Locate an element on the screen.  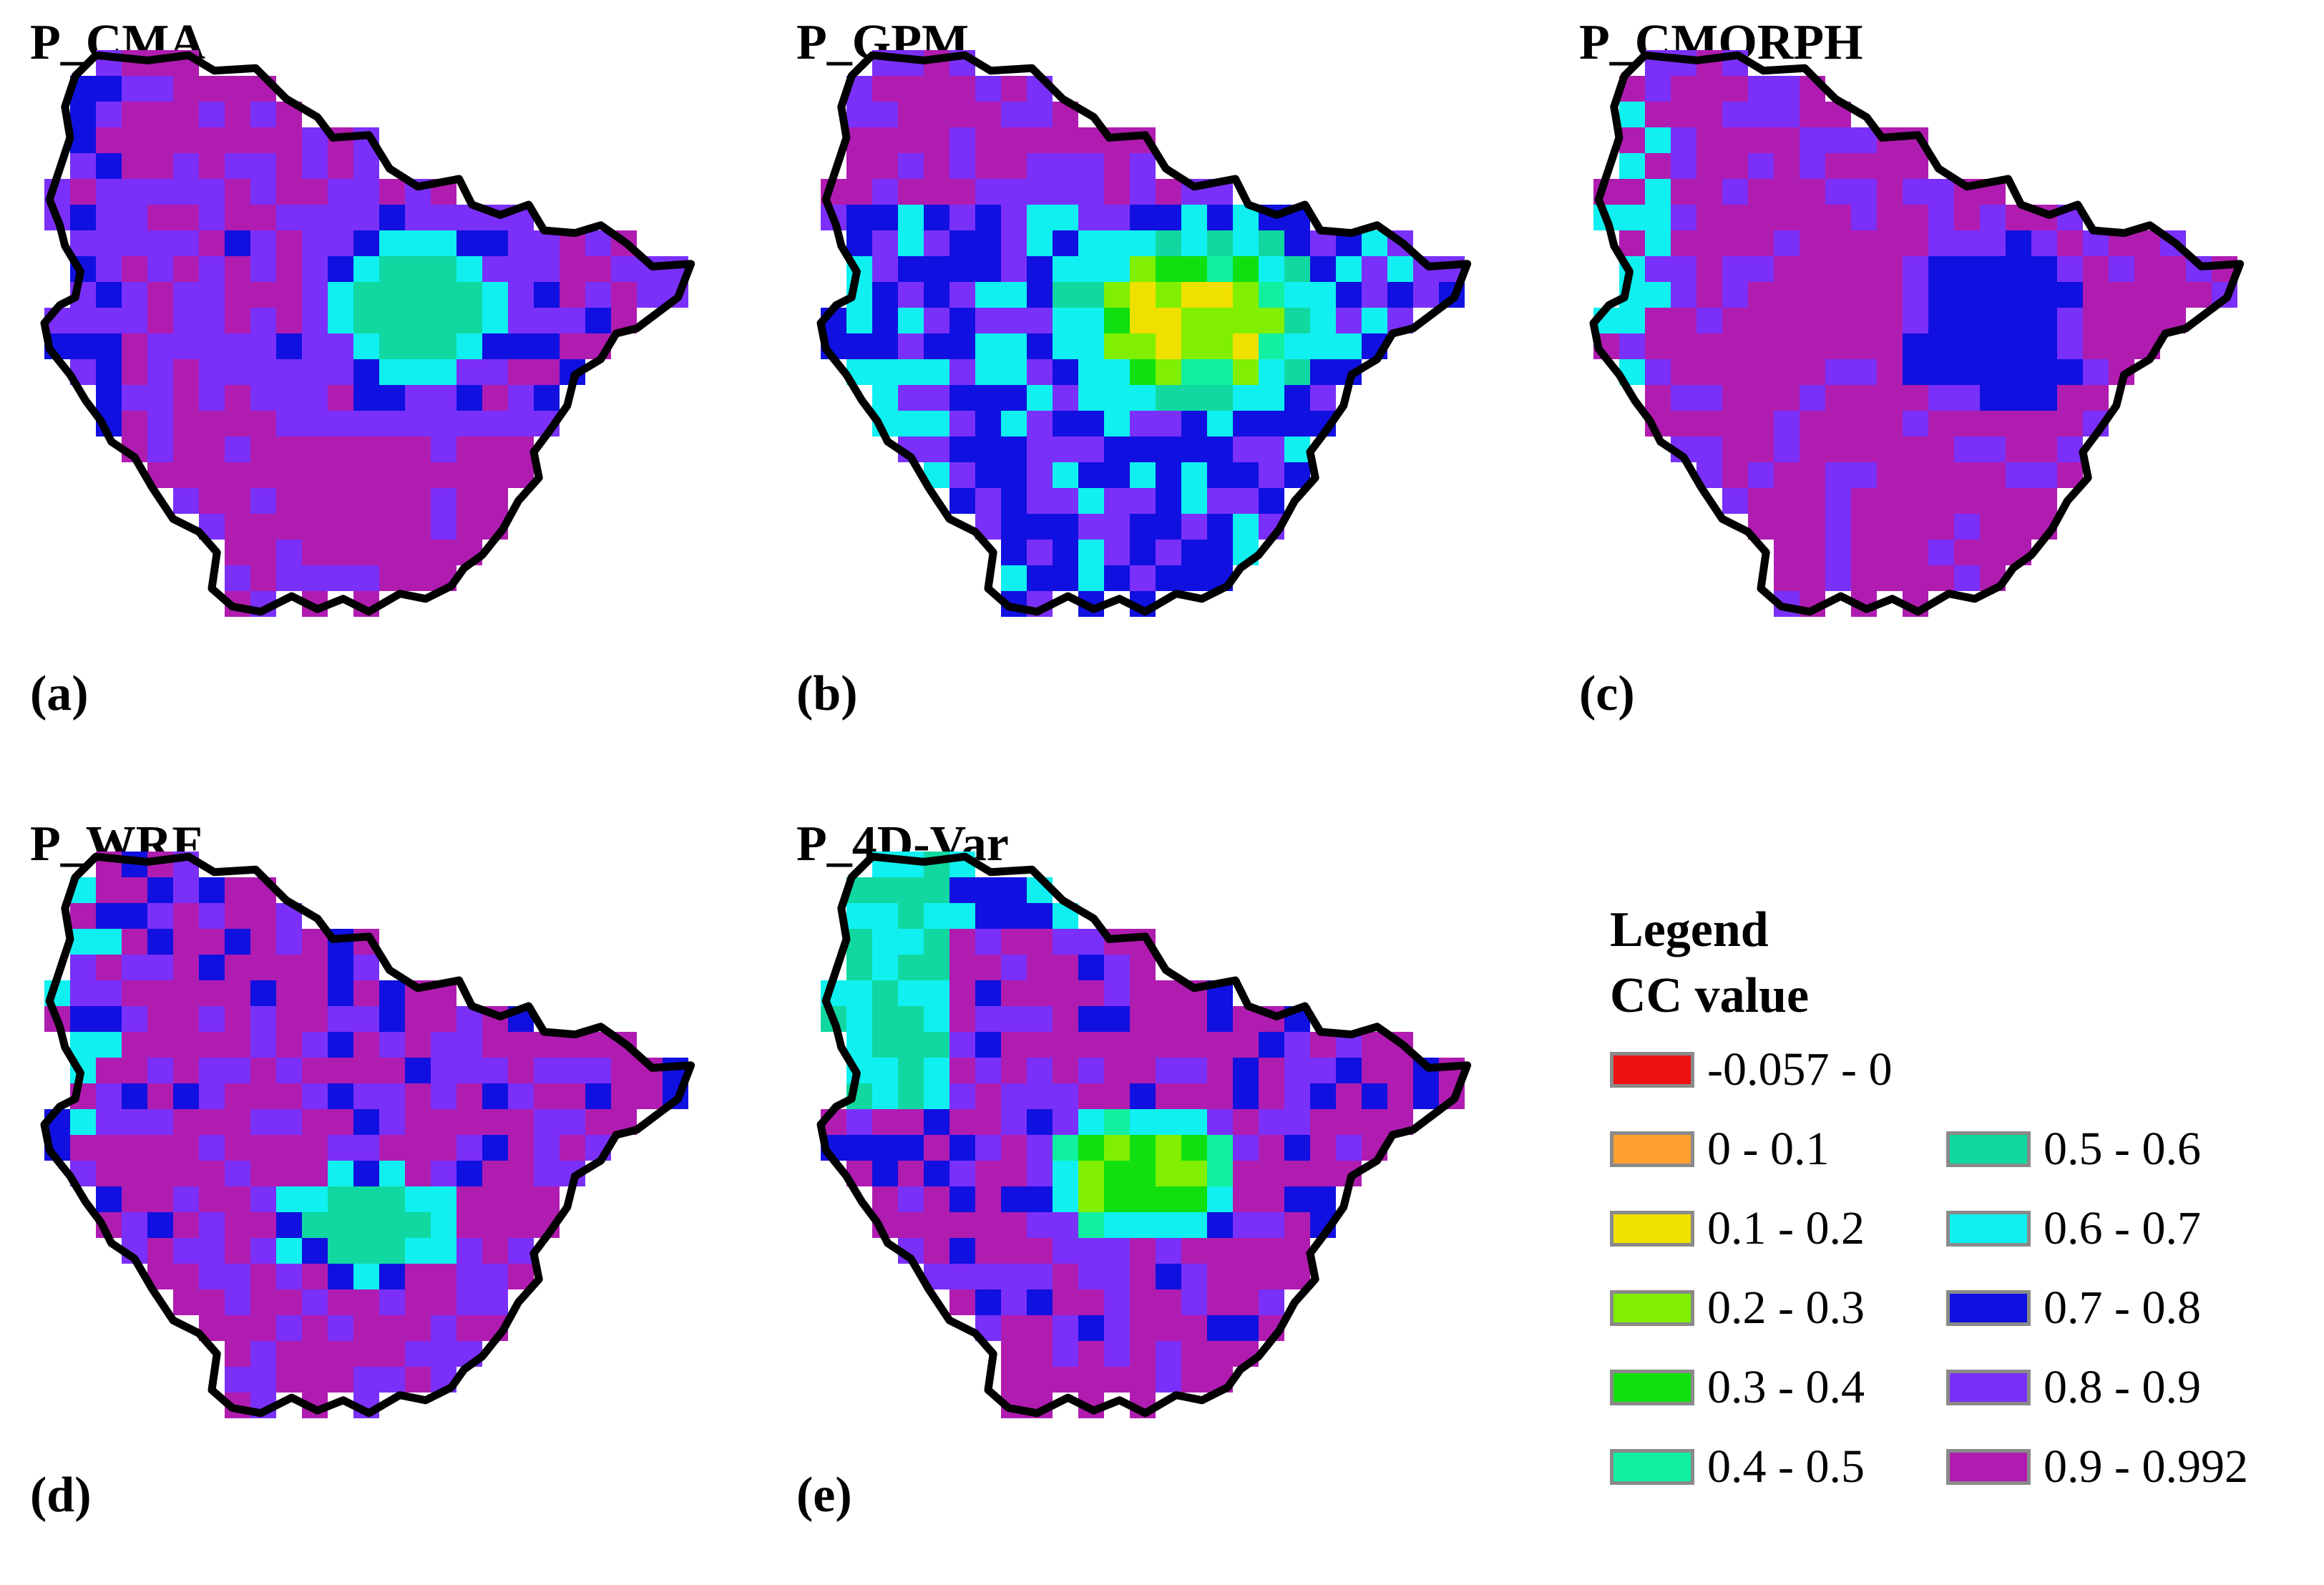
legend-heading: Legend is located at coordinates (1690, 929).